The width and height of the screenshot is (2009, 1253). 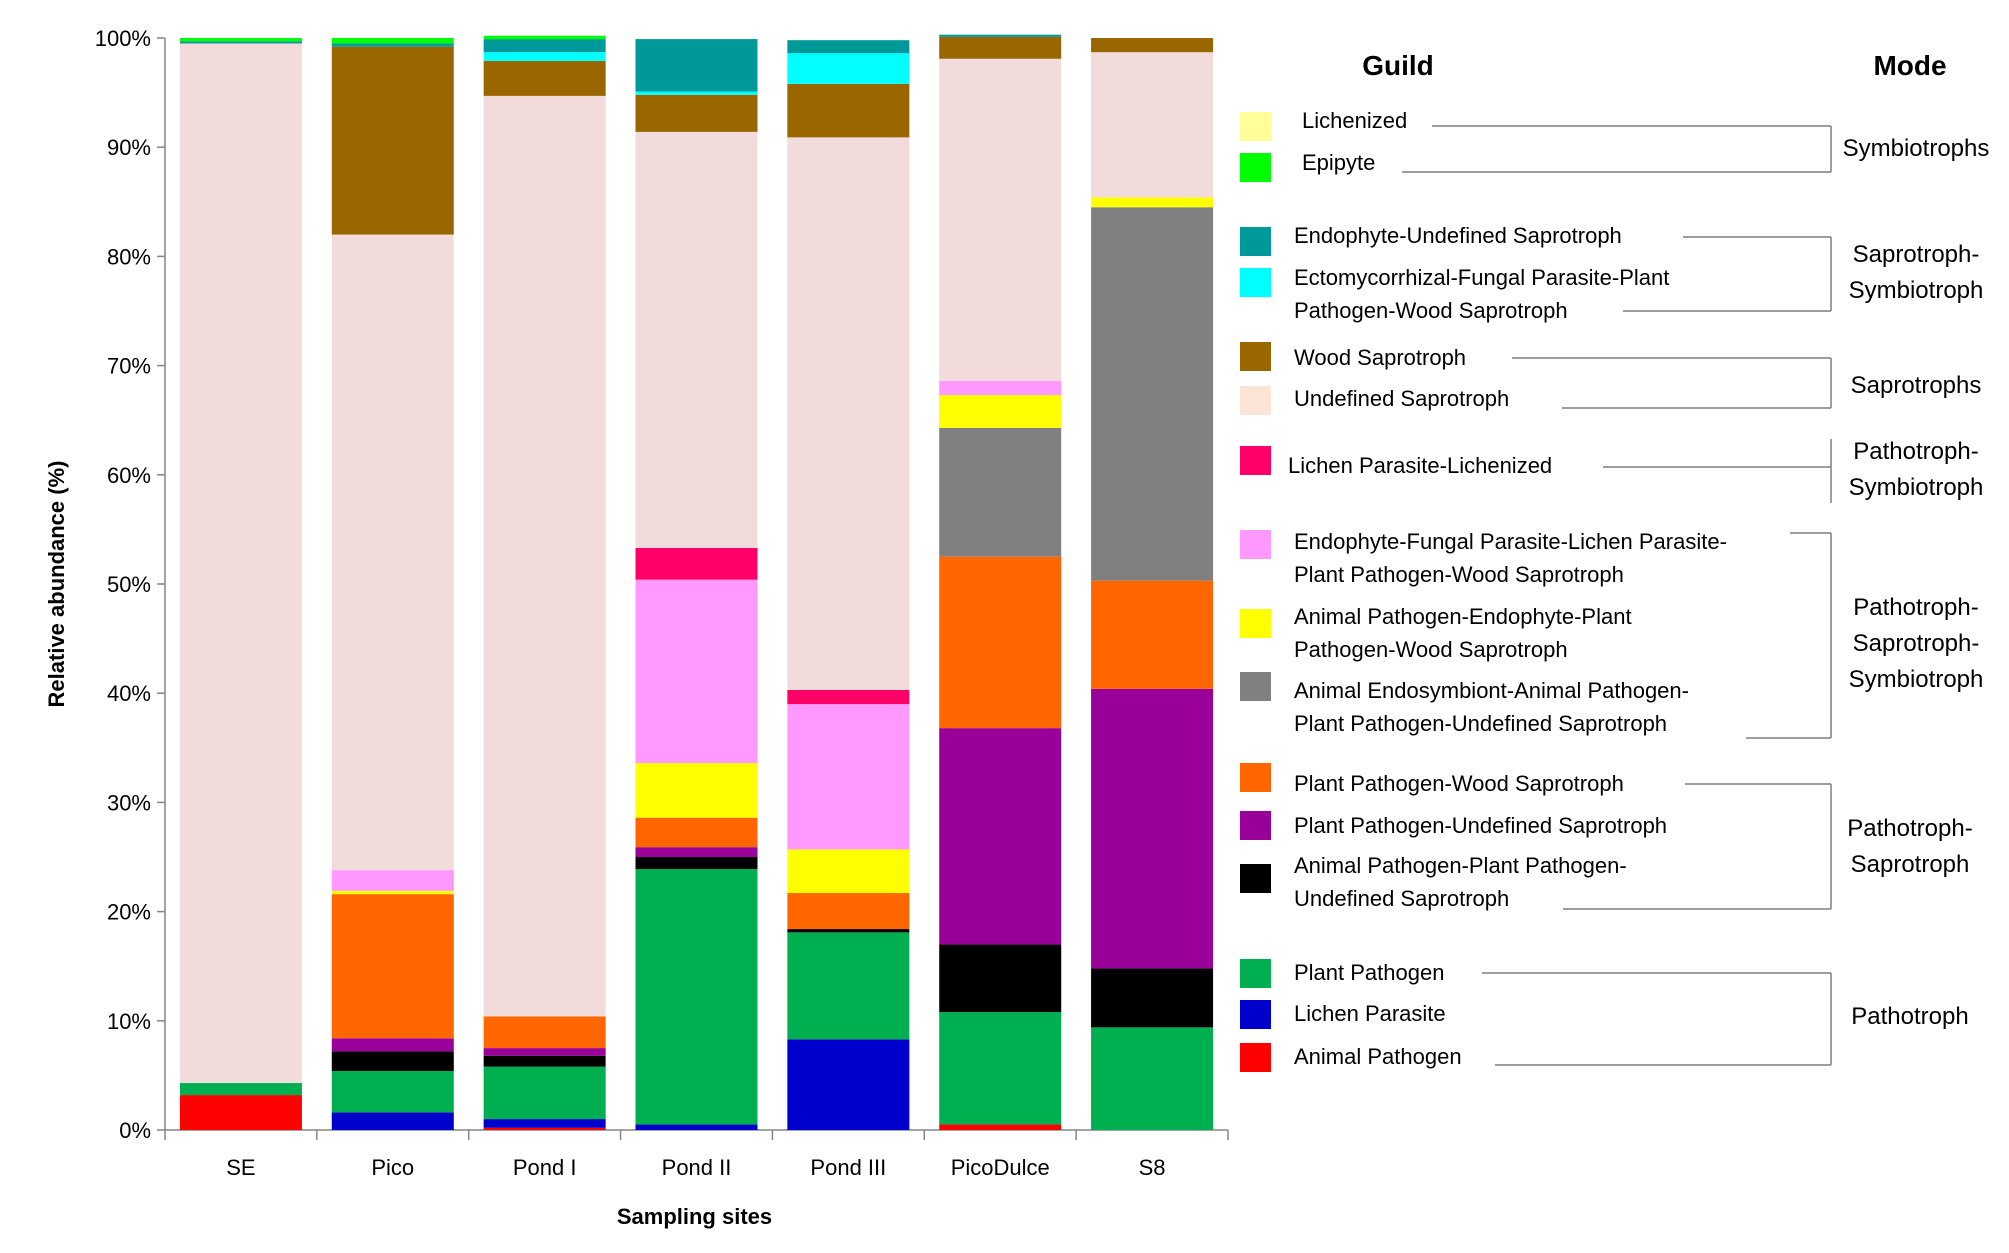 What do you see at coordinates (848, 871) in the screenshot?
I see `bar-segment-pond-iii-animal-pathogen-endophyte-plant-pathogen-wood-saprotroph` at bounding box center [848, 871].